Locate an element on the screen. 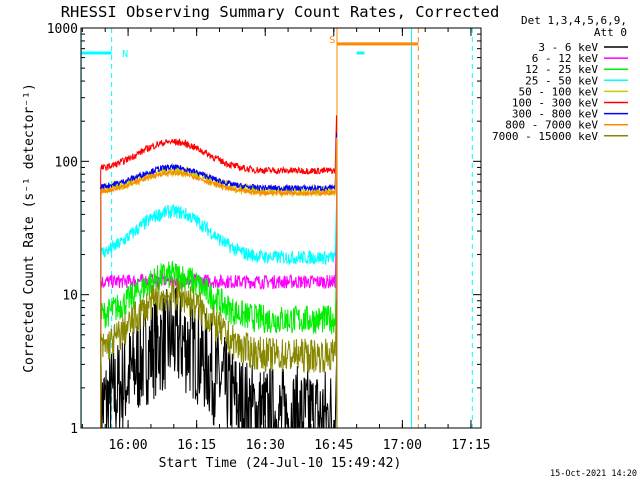  y-axis-label: Corrected Count Rate (s⁻¹ detector⁻¹) is located at coordinates (29, 228).